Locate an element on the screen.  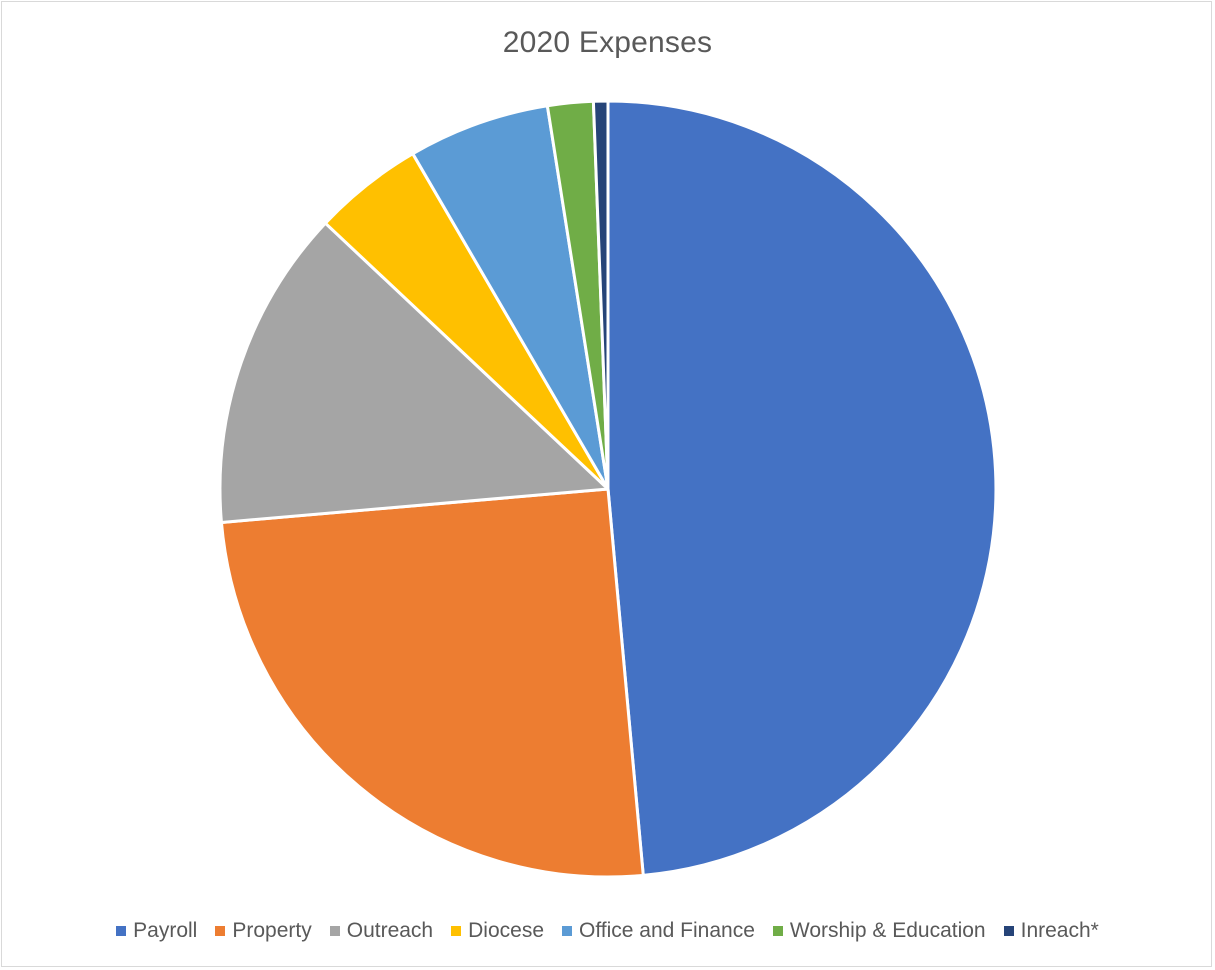
pie-slice-outreach is located at coordinates (414, 372).